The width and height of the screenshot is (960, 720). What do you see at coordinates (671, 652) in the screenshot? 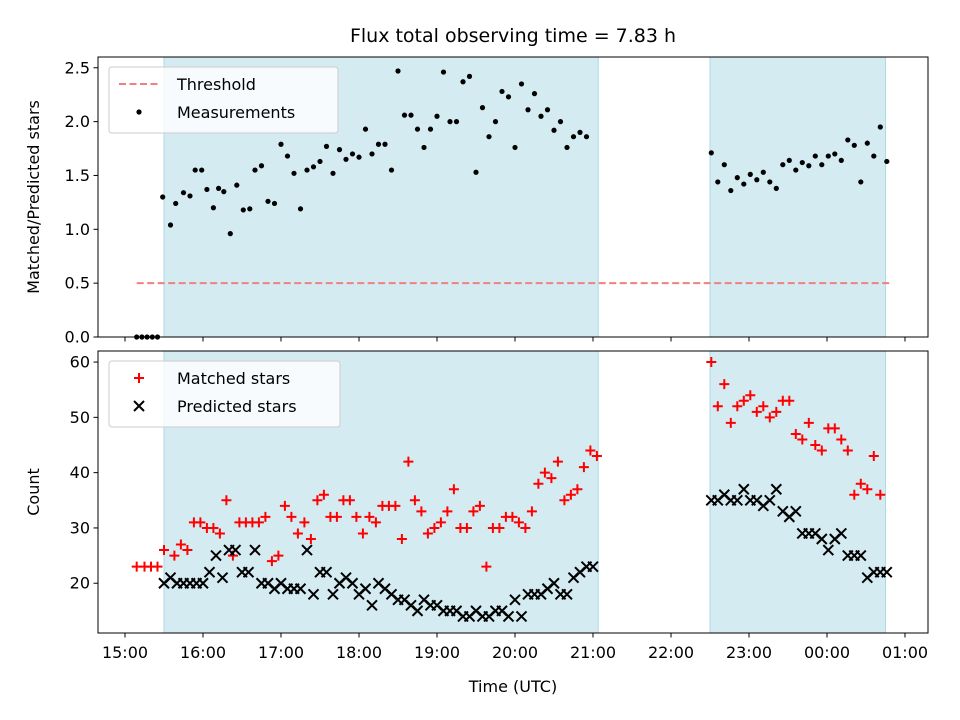
I see `x-tick-label: 22:00` at bounding box center [671, 652].